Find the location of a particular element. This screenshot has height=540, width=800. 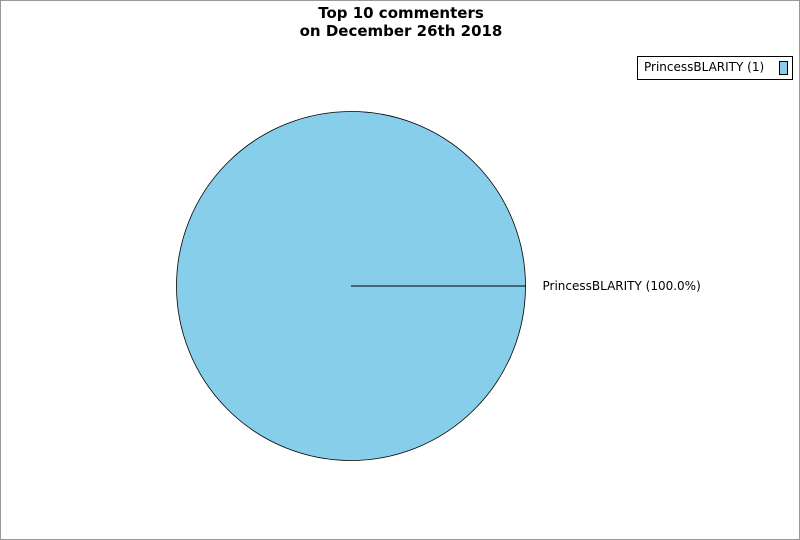

legend: PrincessBLARITY (1) is located at coordinates (715, 68).